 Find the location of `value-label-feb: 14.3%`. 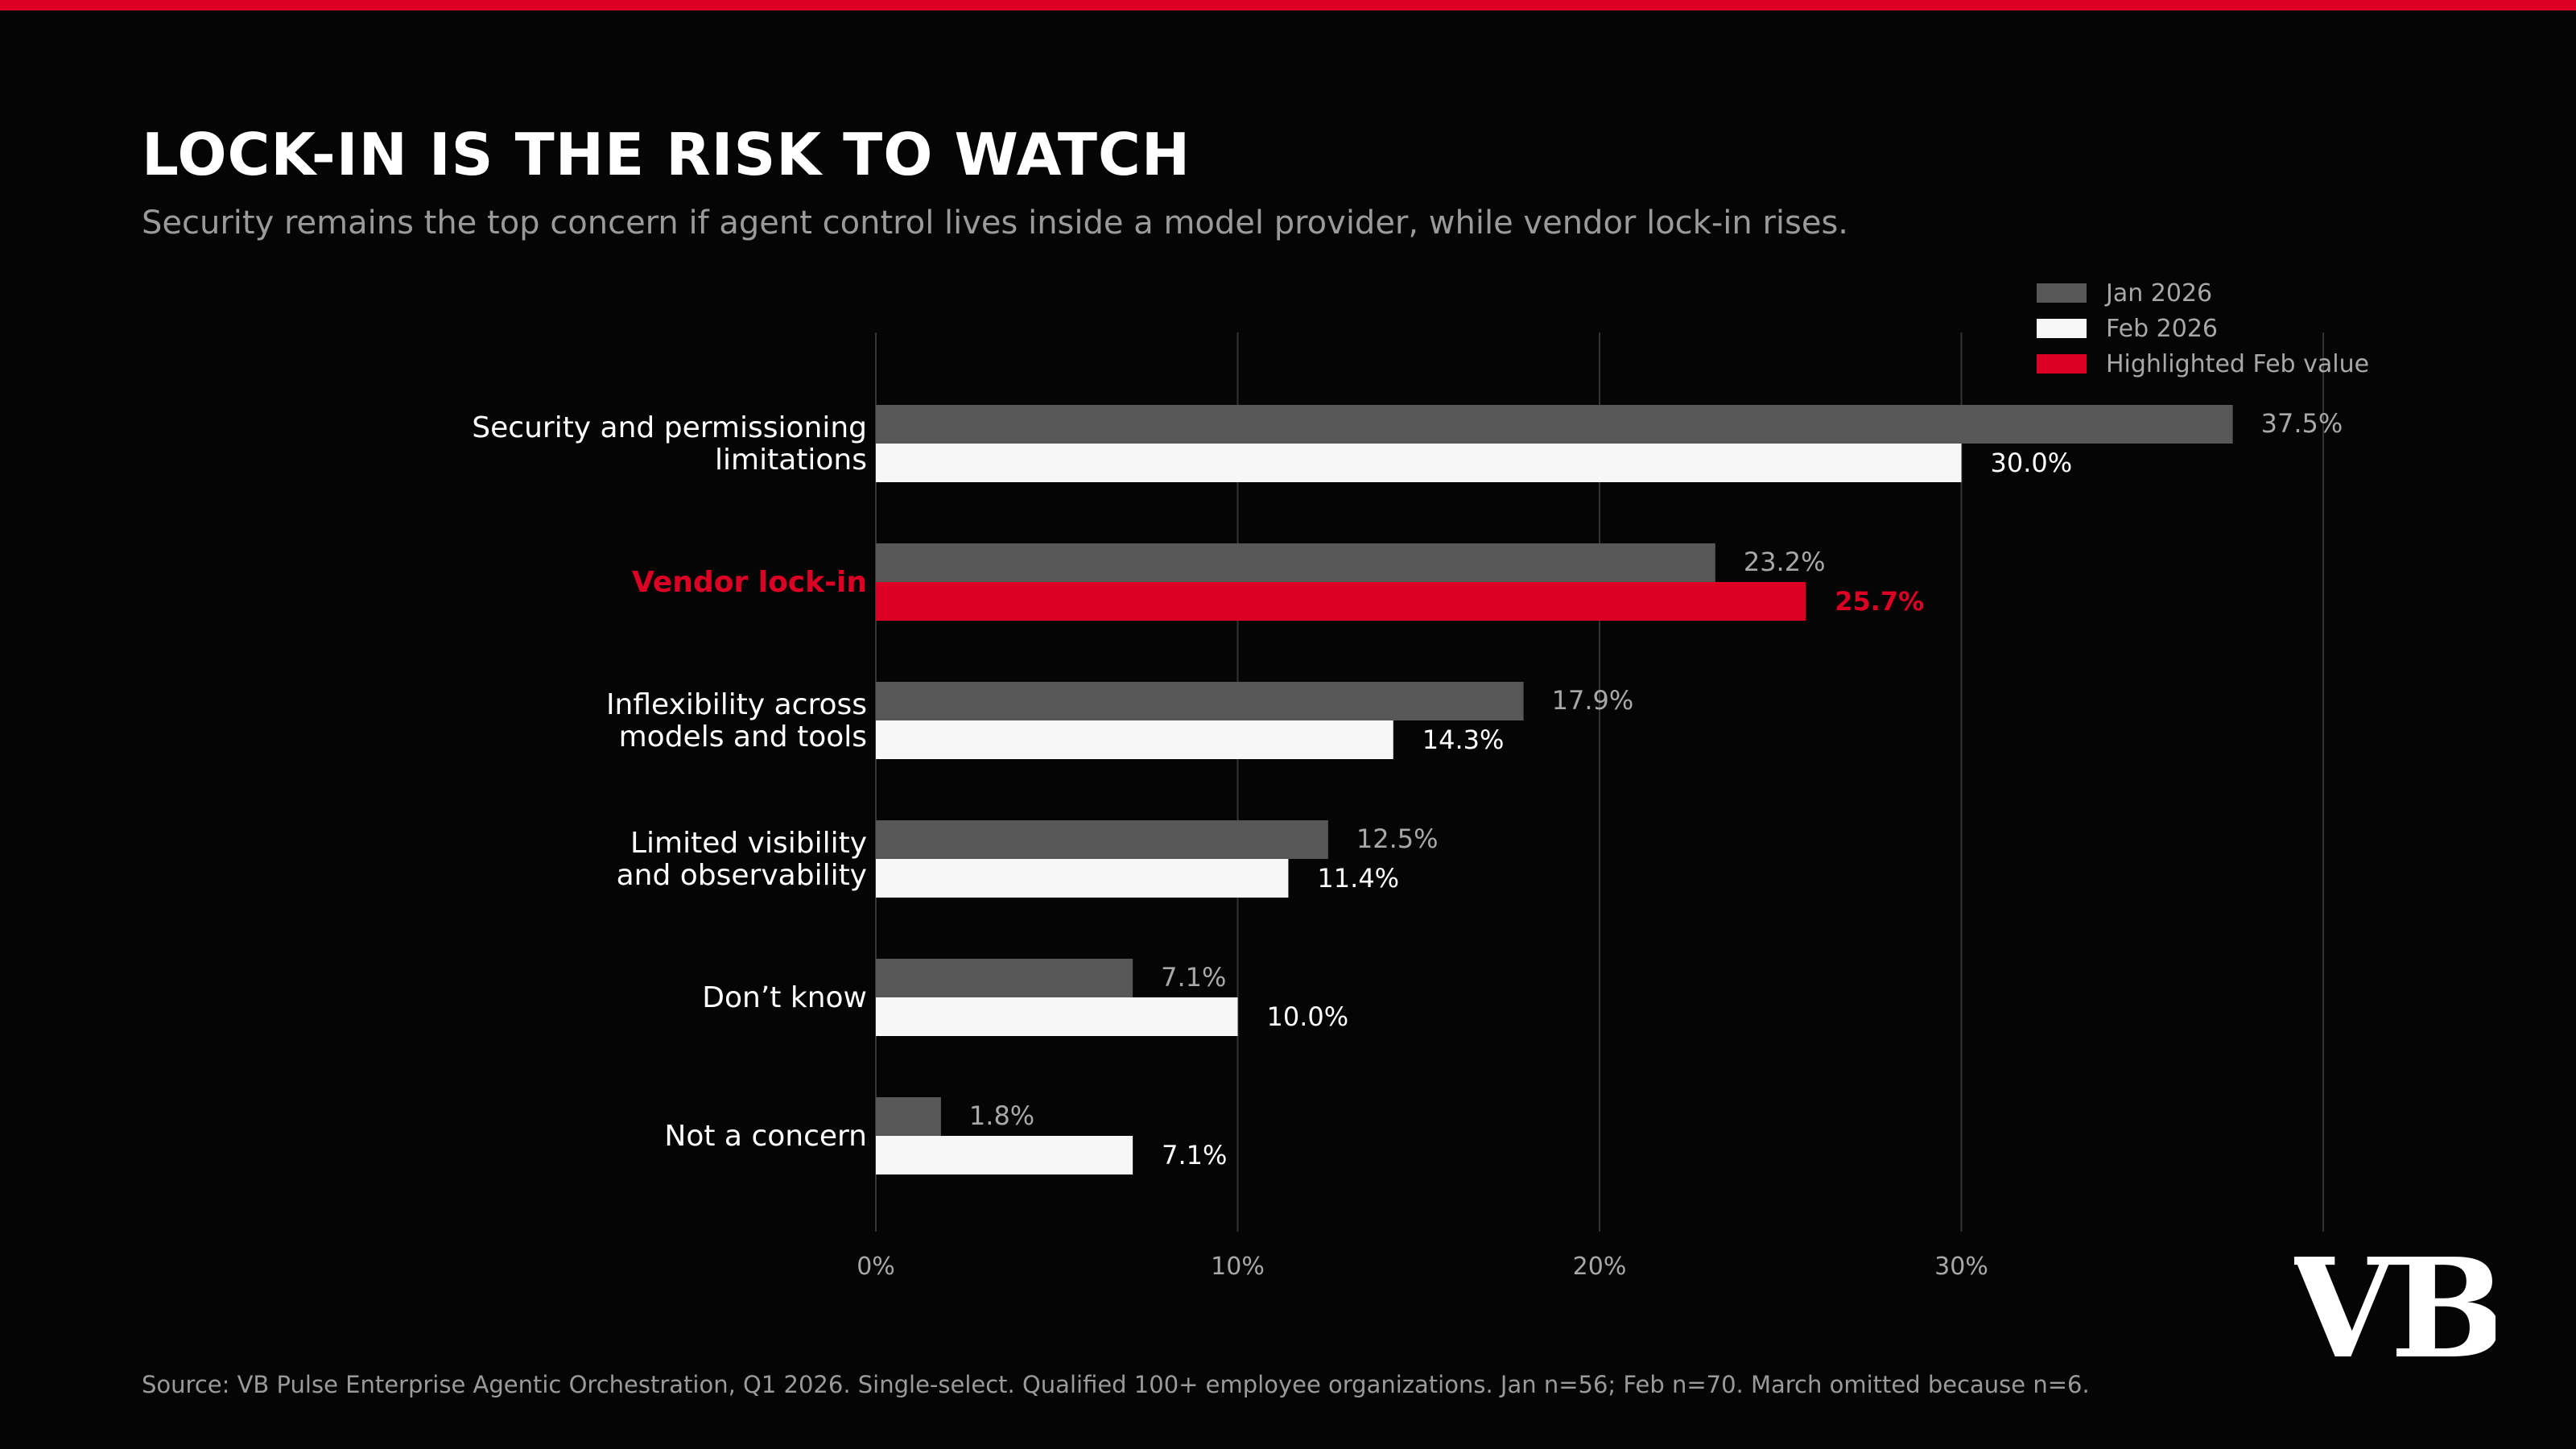

value-label-feb: 14.3% is located at coordinates (1463, 739).